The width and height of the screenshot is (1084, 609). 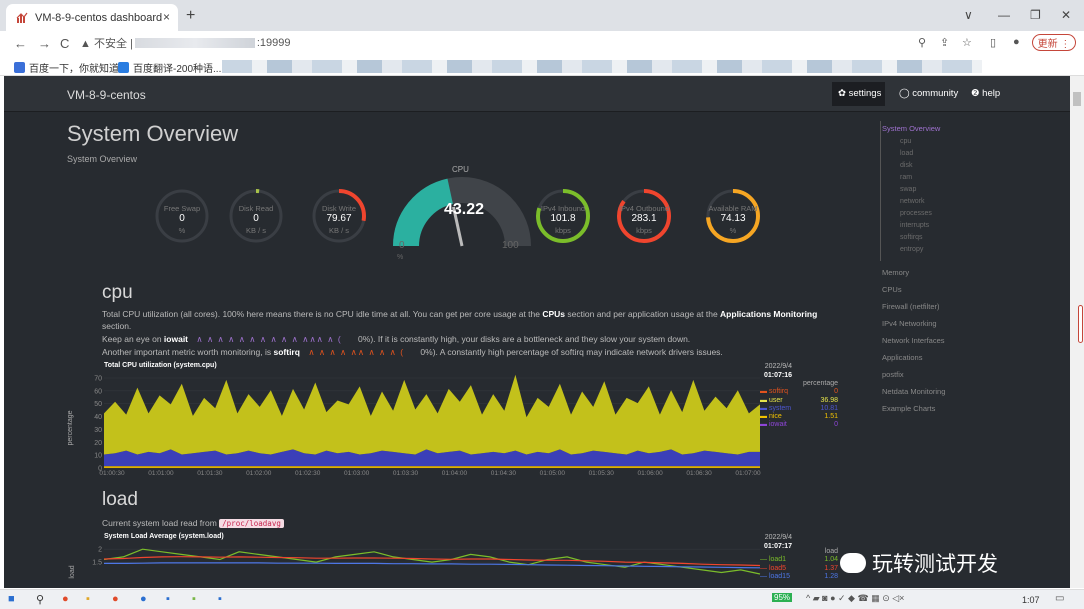 What do you see at coordinates (967, 43) in the screenshot?
I see `bookmark-star-icon: ☆` at bounding box center [967, 43].